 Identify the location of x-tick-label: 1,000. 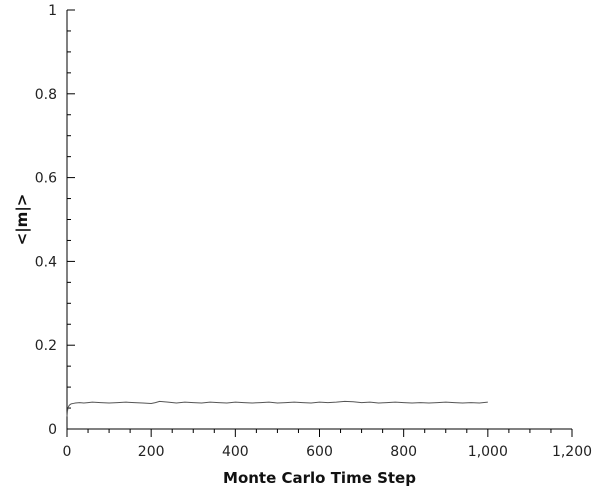
(488, 452).